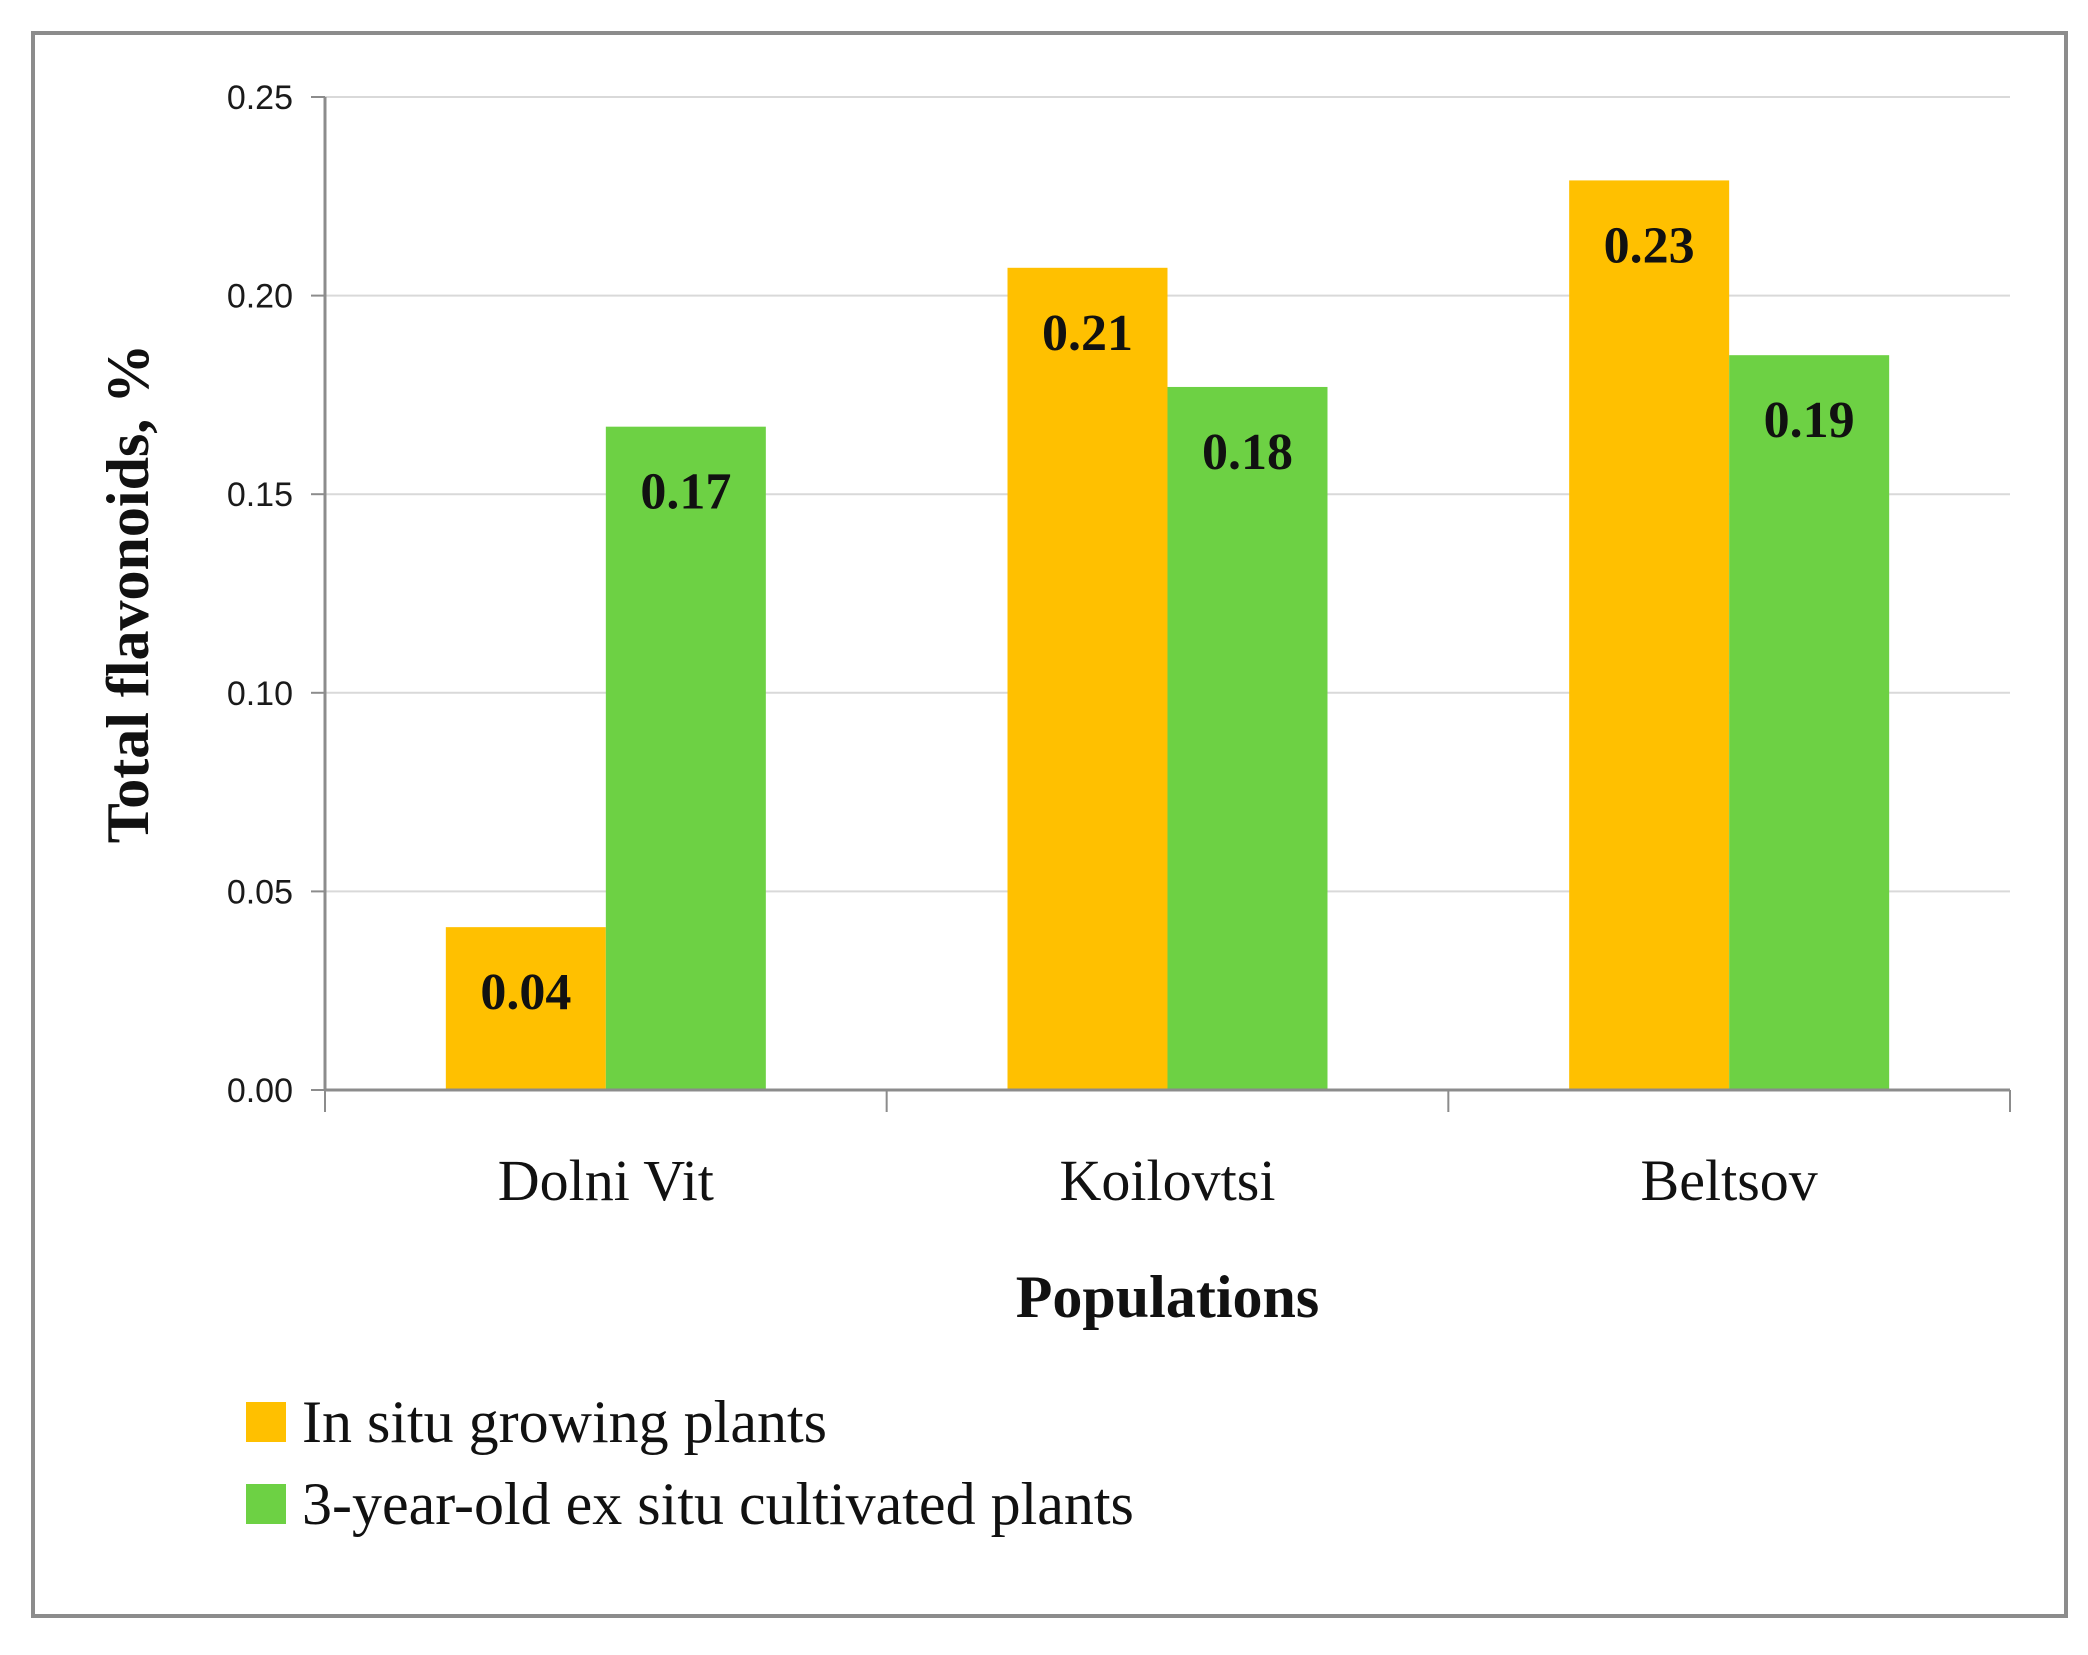 This screenshot has height=1655, width=2088. I want to click on x-axis-title: Populations, so click(1167, 1297).